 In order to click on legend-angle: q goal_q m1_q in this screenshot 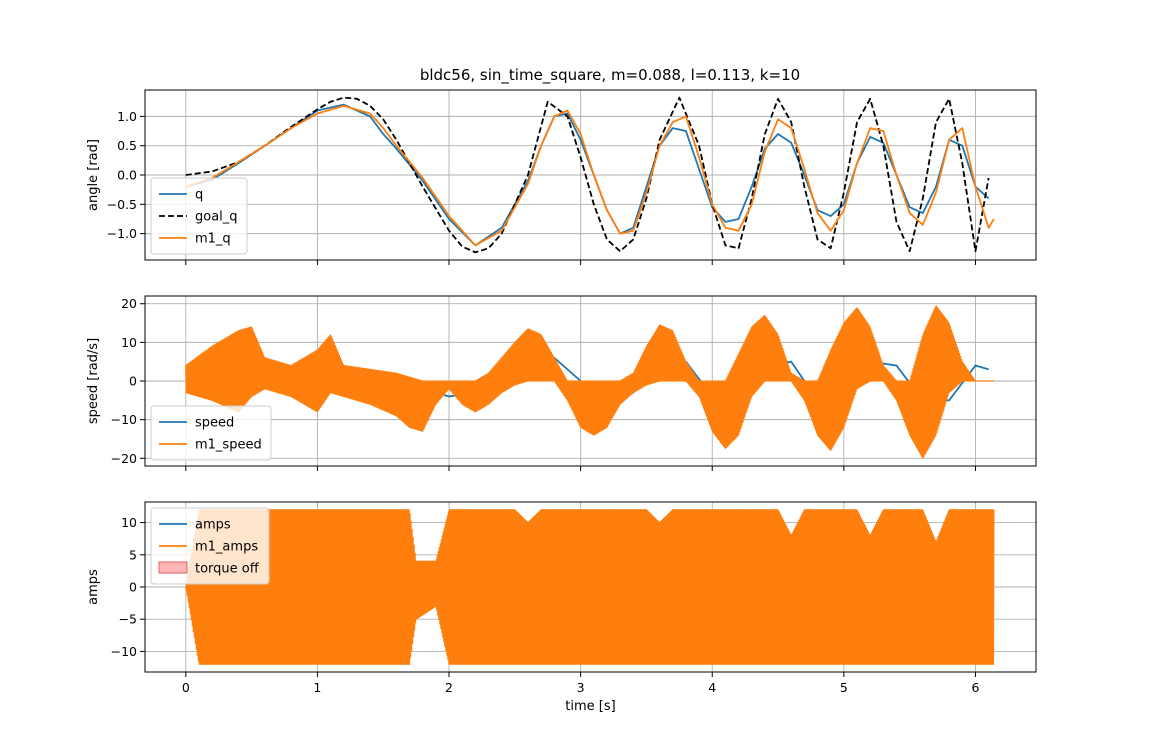, I will do `click(199, 216)`.